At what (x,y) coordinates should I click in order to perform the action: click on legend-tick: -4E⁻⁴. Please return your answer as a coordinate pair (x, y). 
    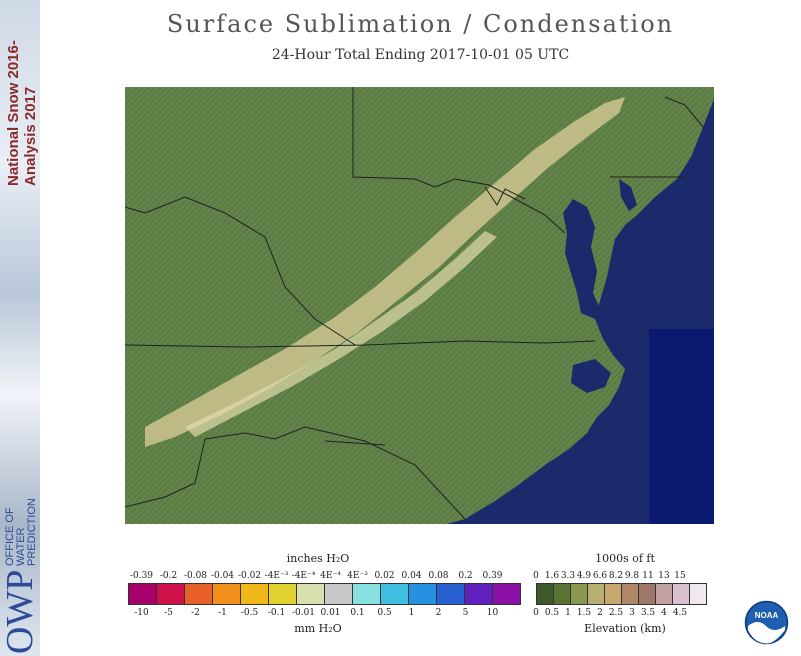
    Looking at the image, I should click on (303, 576).